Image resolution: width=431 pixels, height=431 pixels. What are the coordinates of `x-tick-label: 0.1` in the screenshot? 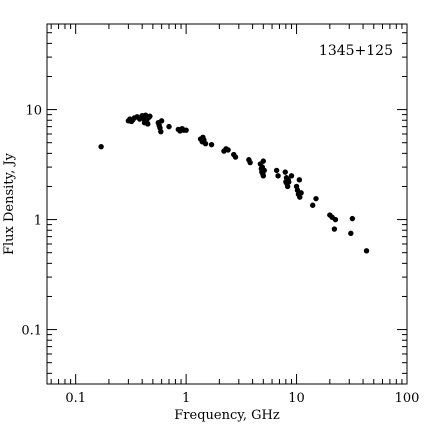 It's located at (75, 398).